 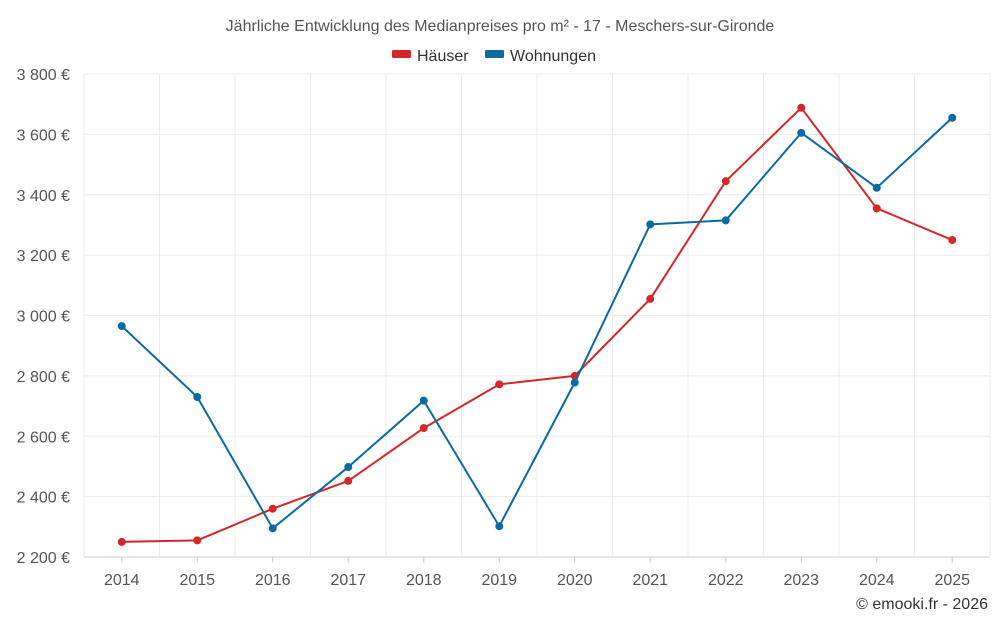 I want to click on y-tick-label: 3 000 €, so click(x=43, y=317).